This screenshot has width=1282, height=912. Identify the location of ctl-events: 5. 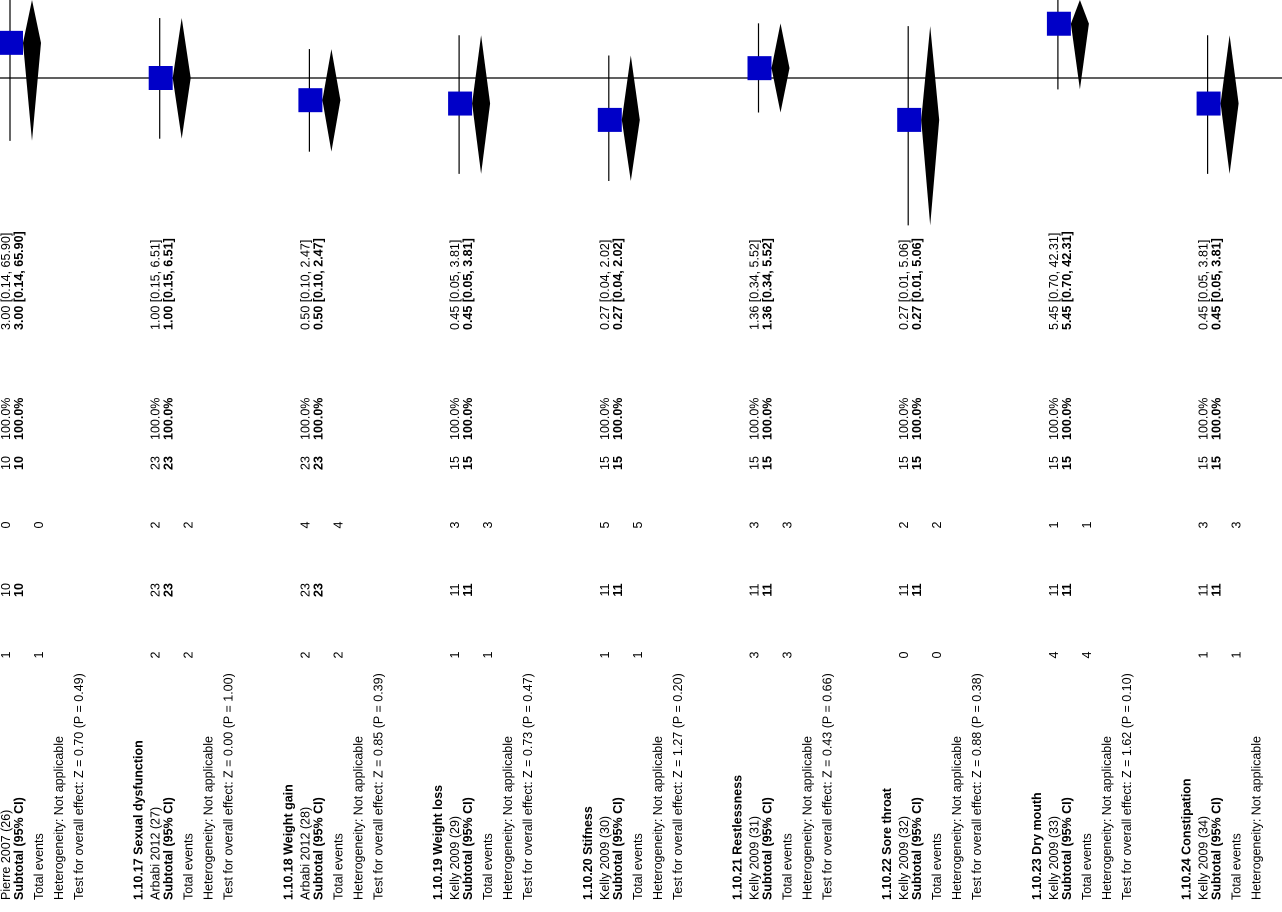
(605, 524).